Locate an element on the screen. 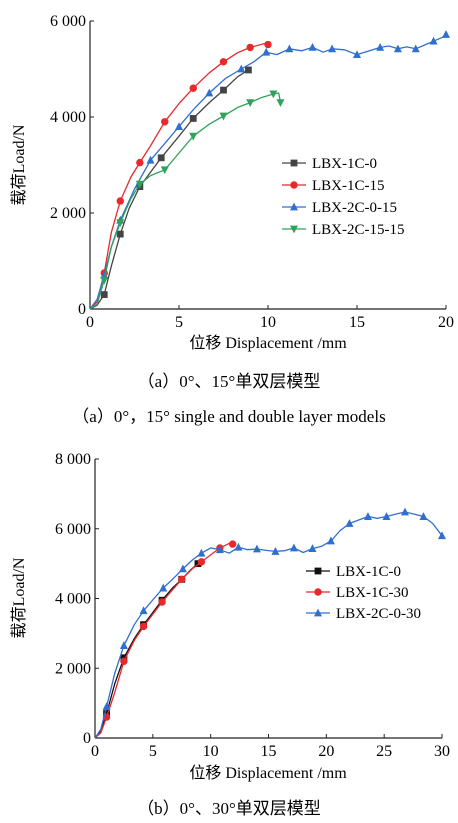 The height and width of the screenshot is (823, 458). legend: LBX-1C-0 LBX-1C-30 LBX-2C-0-30 is located at coordinates (363, 593).